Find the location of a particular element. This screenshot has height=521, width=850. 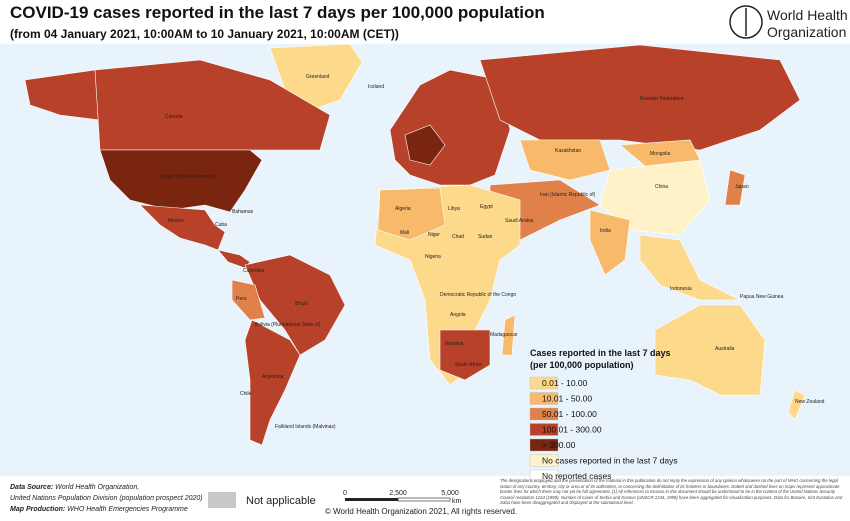

legend-label: 0.01 - 10.00 is located at coordinates (565, 383).